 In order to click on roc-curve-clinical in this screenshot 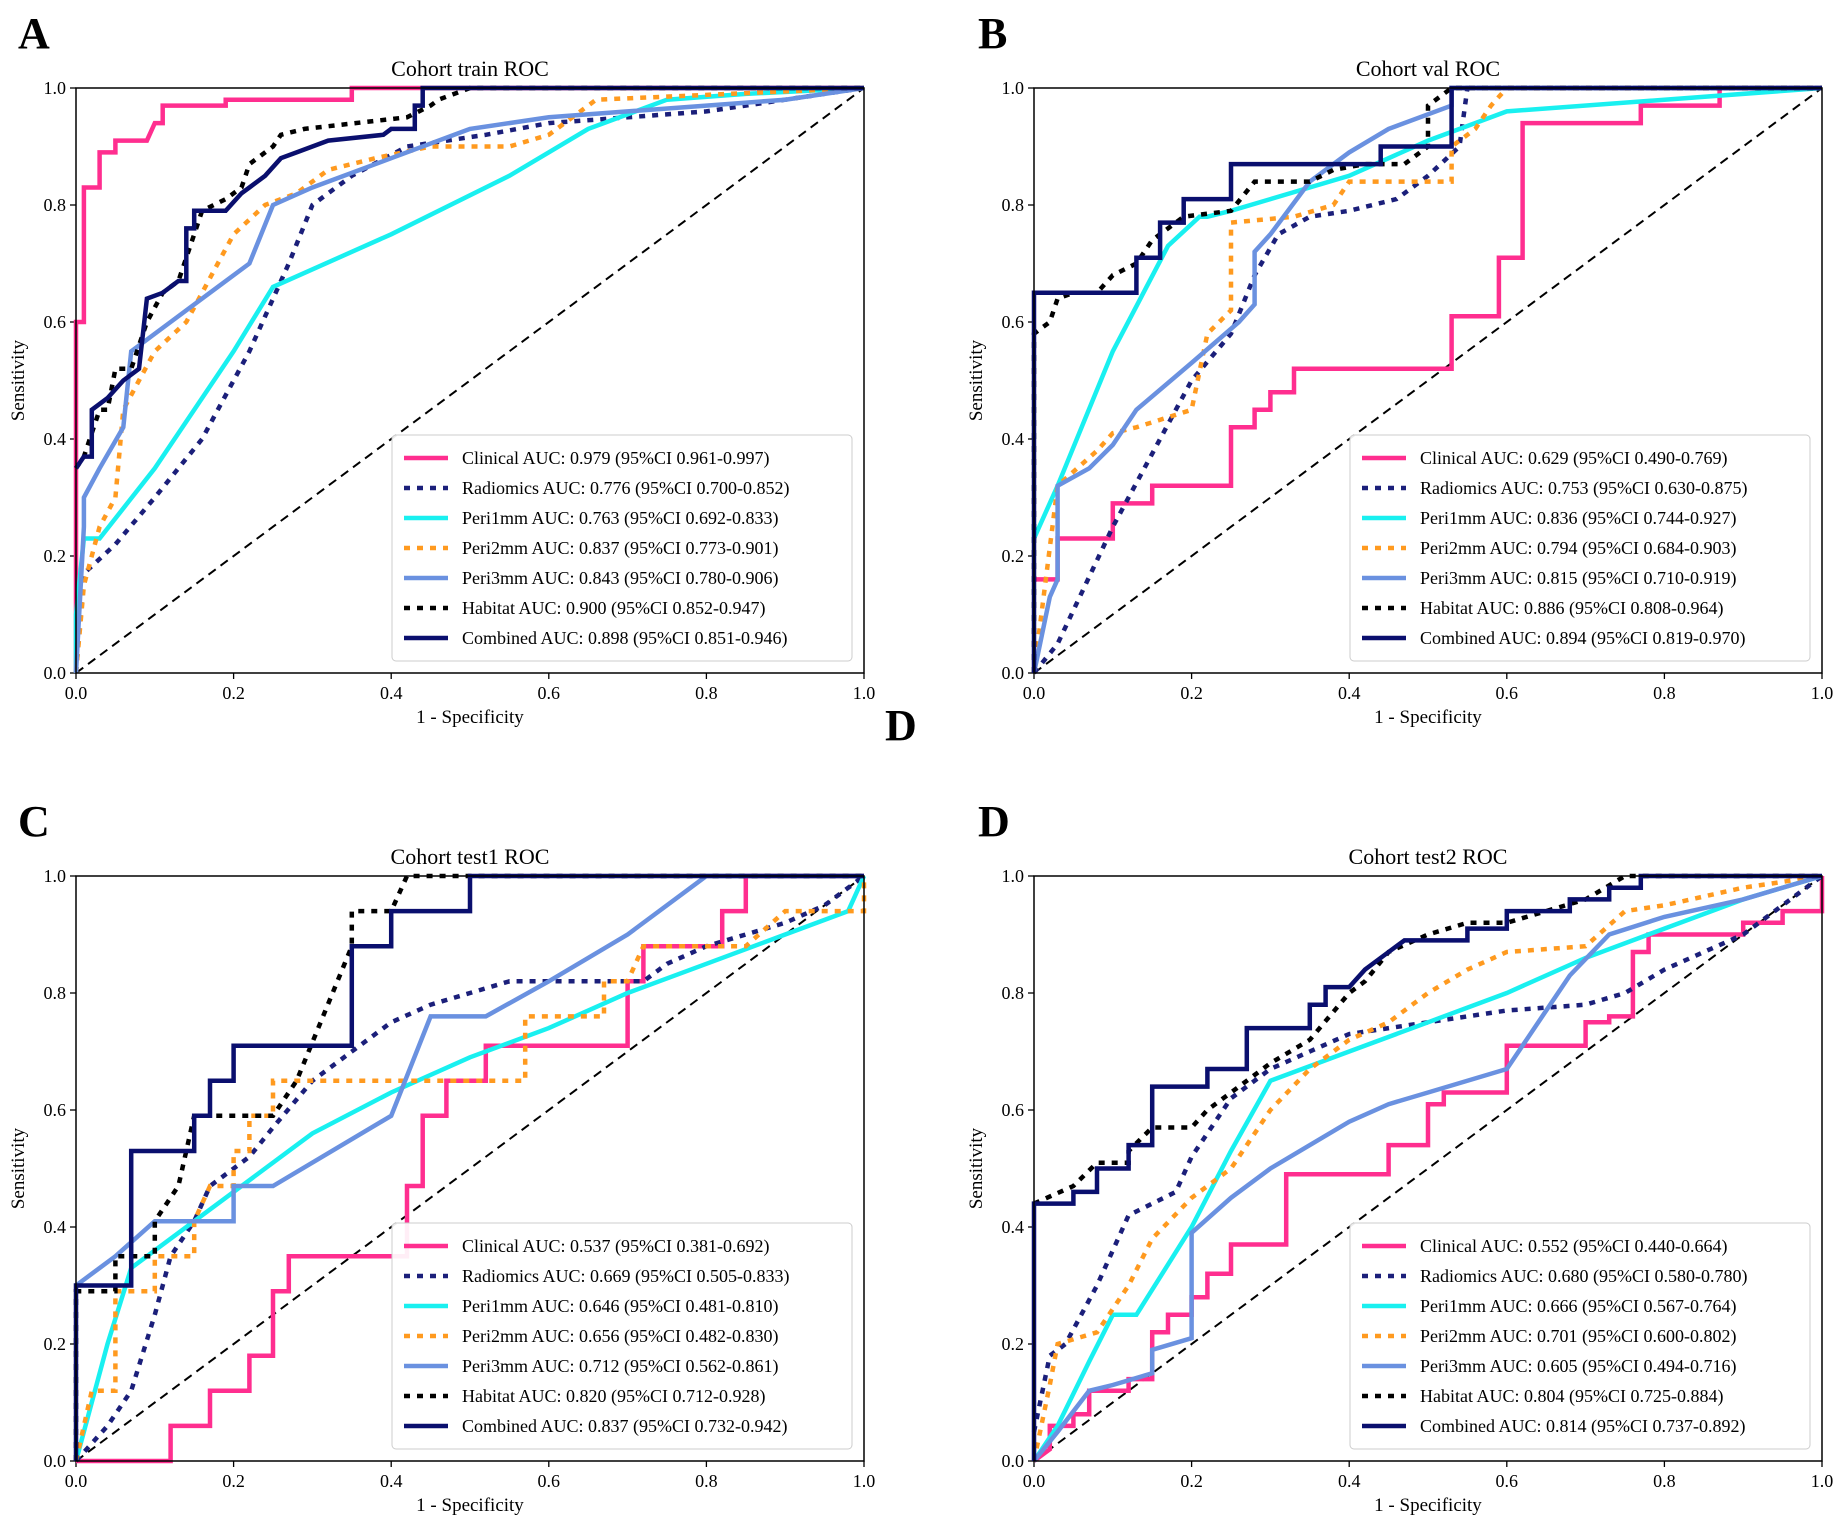, I will do `click(1428, 333)`.